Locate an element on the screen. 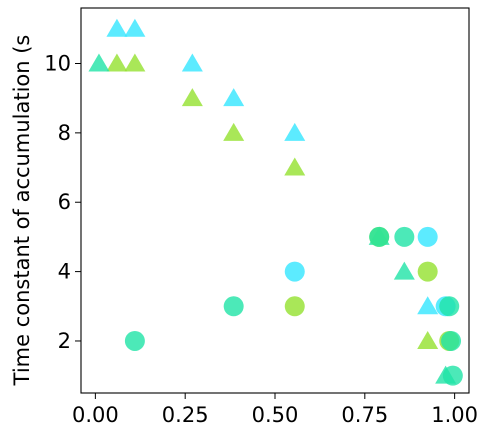 This screenshot has width=489, height=438. y-axis-ticks: 2 4 6 8 10 is located at coordinates (62, 202).